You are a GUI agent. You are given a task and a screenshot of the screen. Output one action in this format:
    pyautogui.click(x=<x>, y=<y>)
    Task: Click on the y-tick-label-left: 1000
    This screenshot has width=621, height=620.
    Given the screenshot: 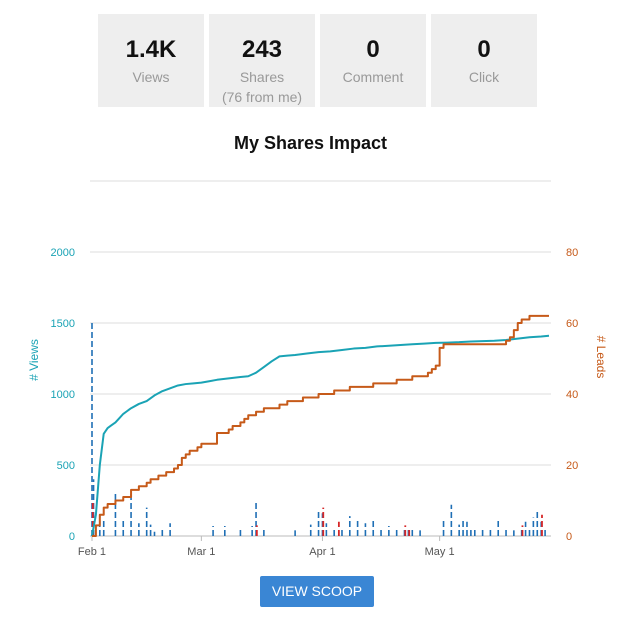 What is the action you would take?
    pyautogui.click(x=63, y=395)
    